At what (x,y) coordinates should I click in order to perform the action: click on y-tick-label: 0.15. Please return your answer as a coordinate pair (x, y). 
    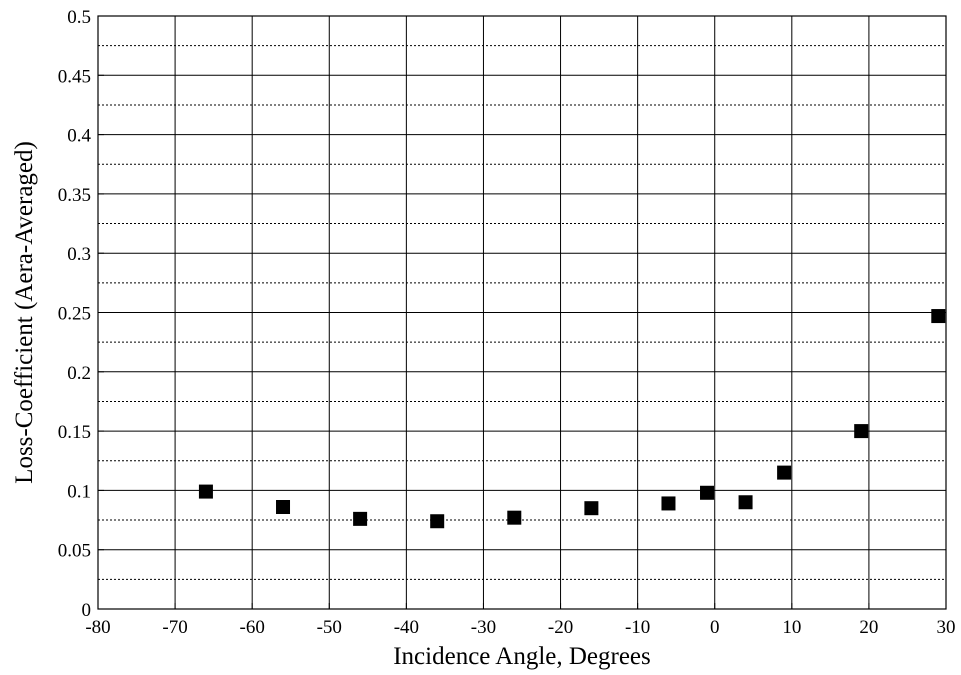
    Looking at the image, I should click on (74, 432).